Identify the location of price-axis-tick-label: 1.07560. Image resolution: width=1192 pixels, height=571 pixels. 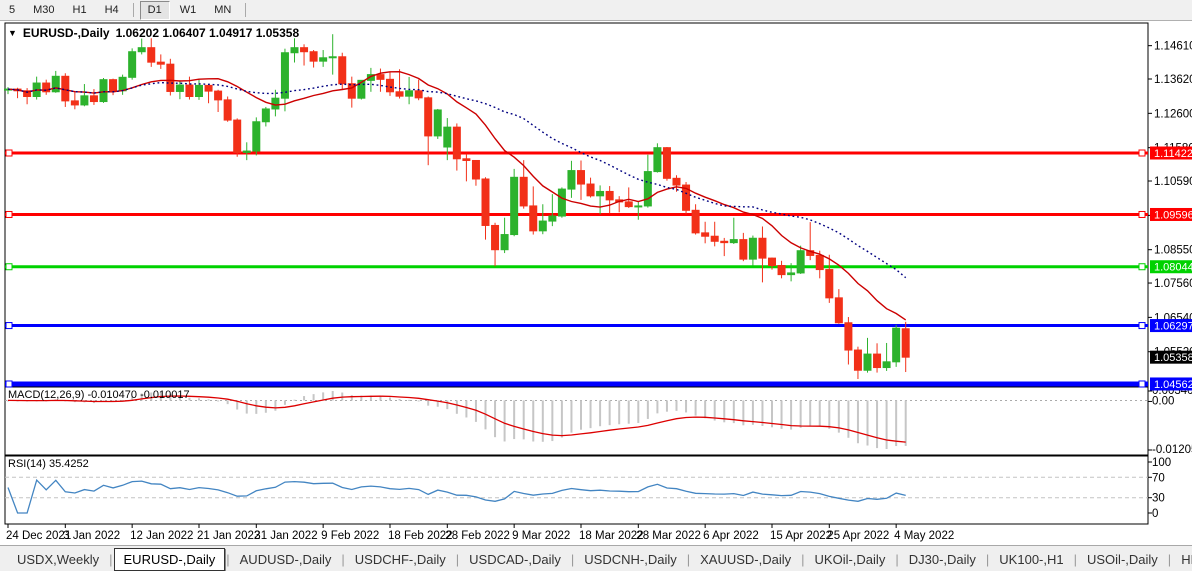
(1173, 284).